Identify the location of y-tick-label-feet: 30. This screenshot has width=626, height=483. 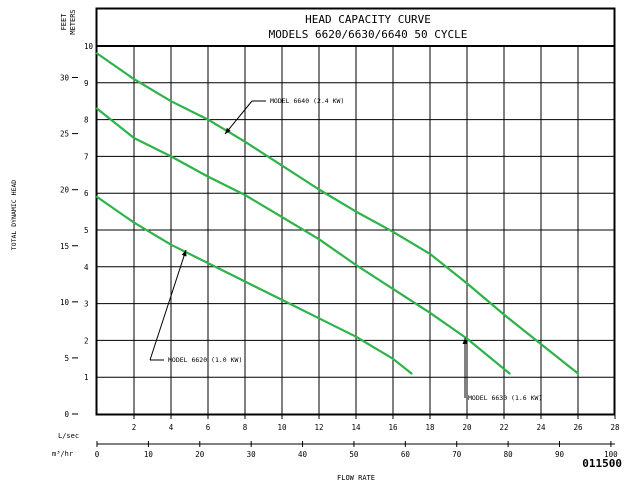
(65, 78).